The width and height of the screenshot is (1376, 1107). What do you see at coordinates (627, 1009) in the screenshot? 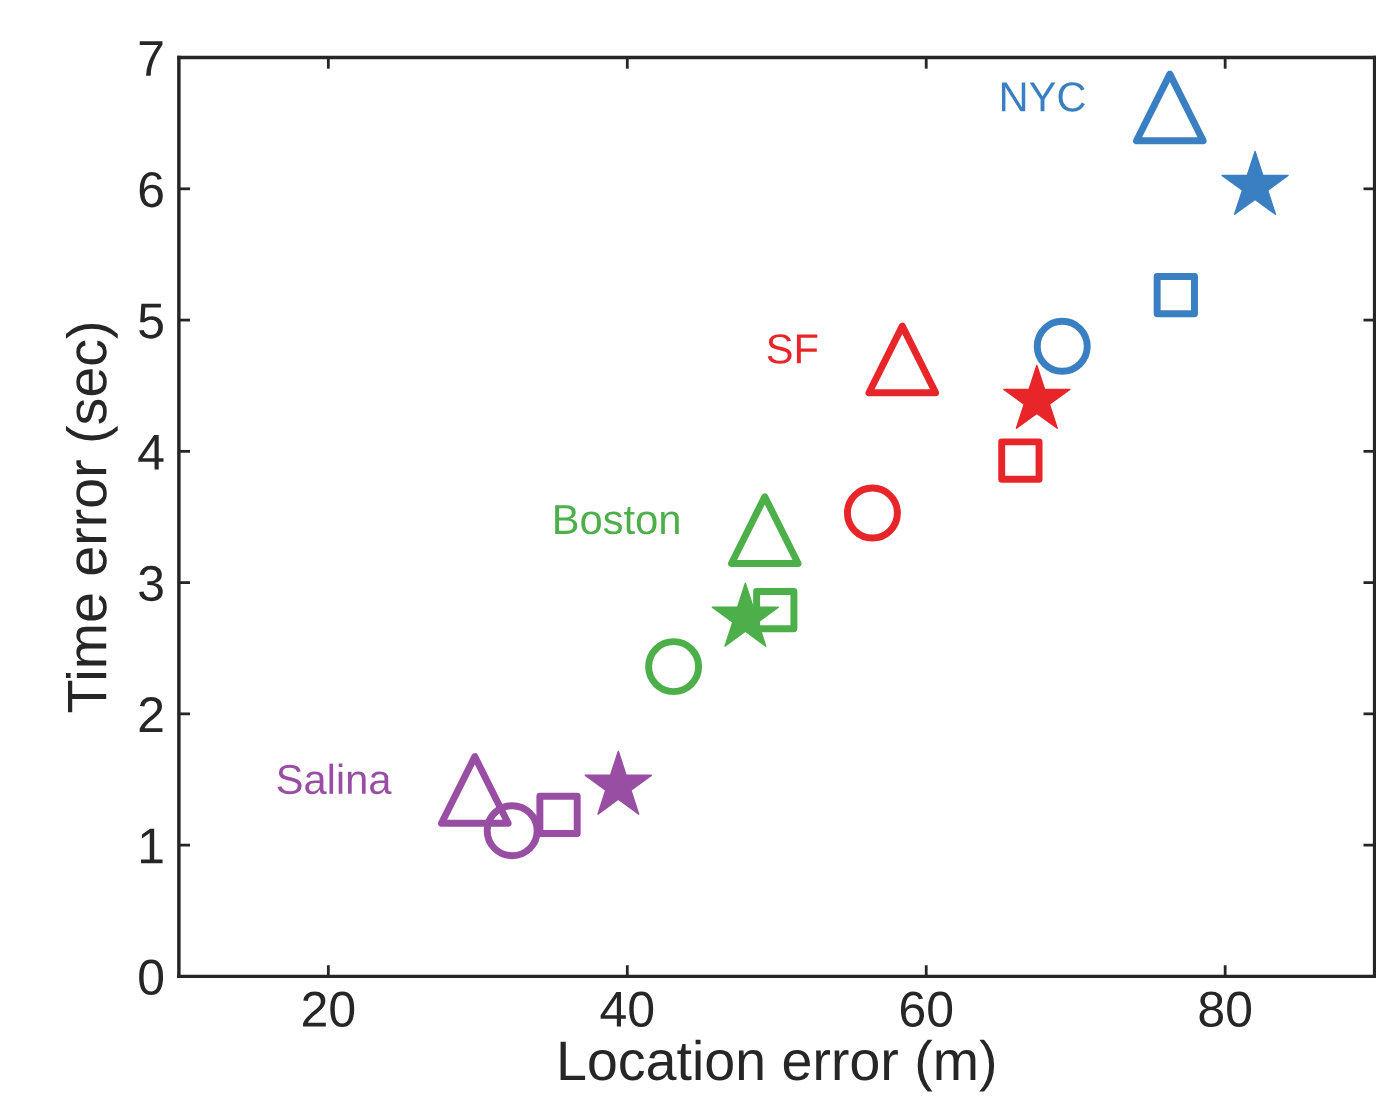
I see `x-tick-label: 40` at bounding box center [627, 1009].